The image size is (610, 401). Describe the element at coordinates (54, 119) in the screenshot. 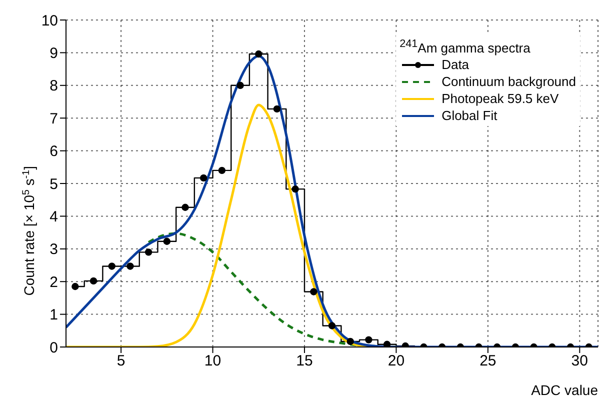

I see `y-tick-label: 7` at that location.